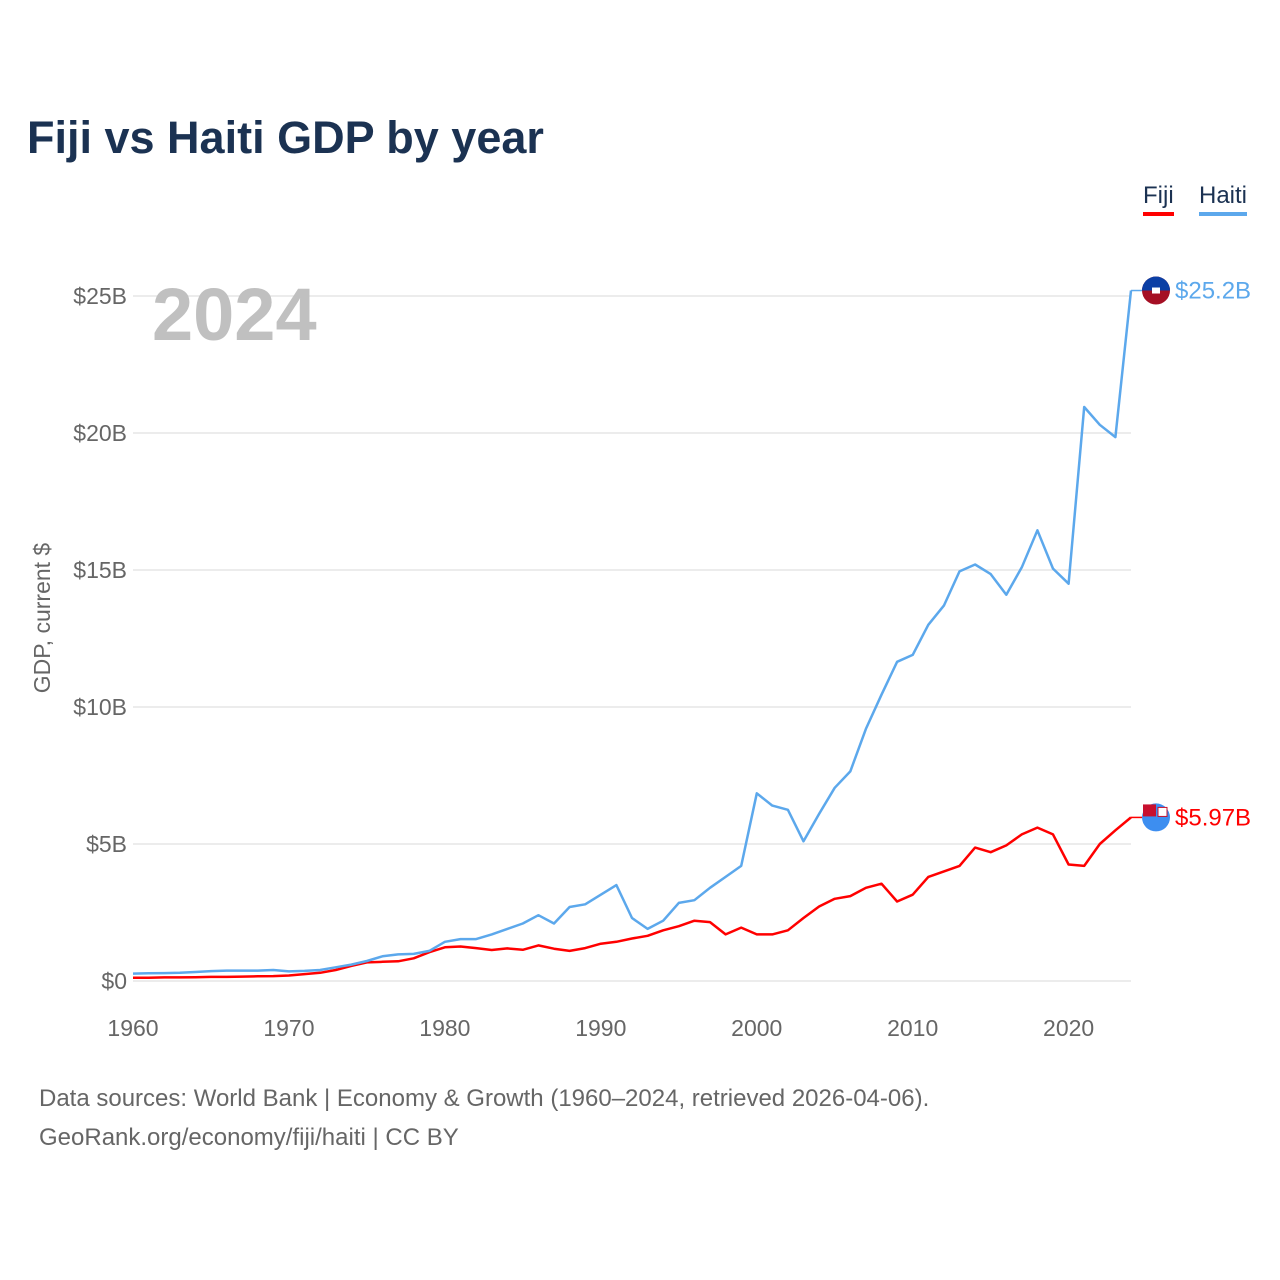 This screenshot has width=1280, height=1280. Describe the element at coordinates (100, 707) in the screenshot. I see `y-tick-label: $10B` at that location.